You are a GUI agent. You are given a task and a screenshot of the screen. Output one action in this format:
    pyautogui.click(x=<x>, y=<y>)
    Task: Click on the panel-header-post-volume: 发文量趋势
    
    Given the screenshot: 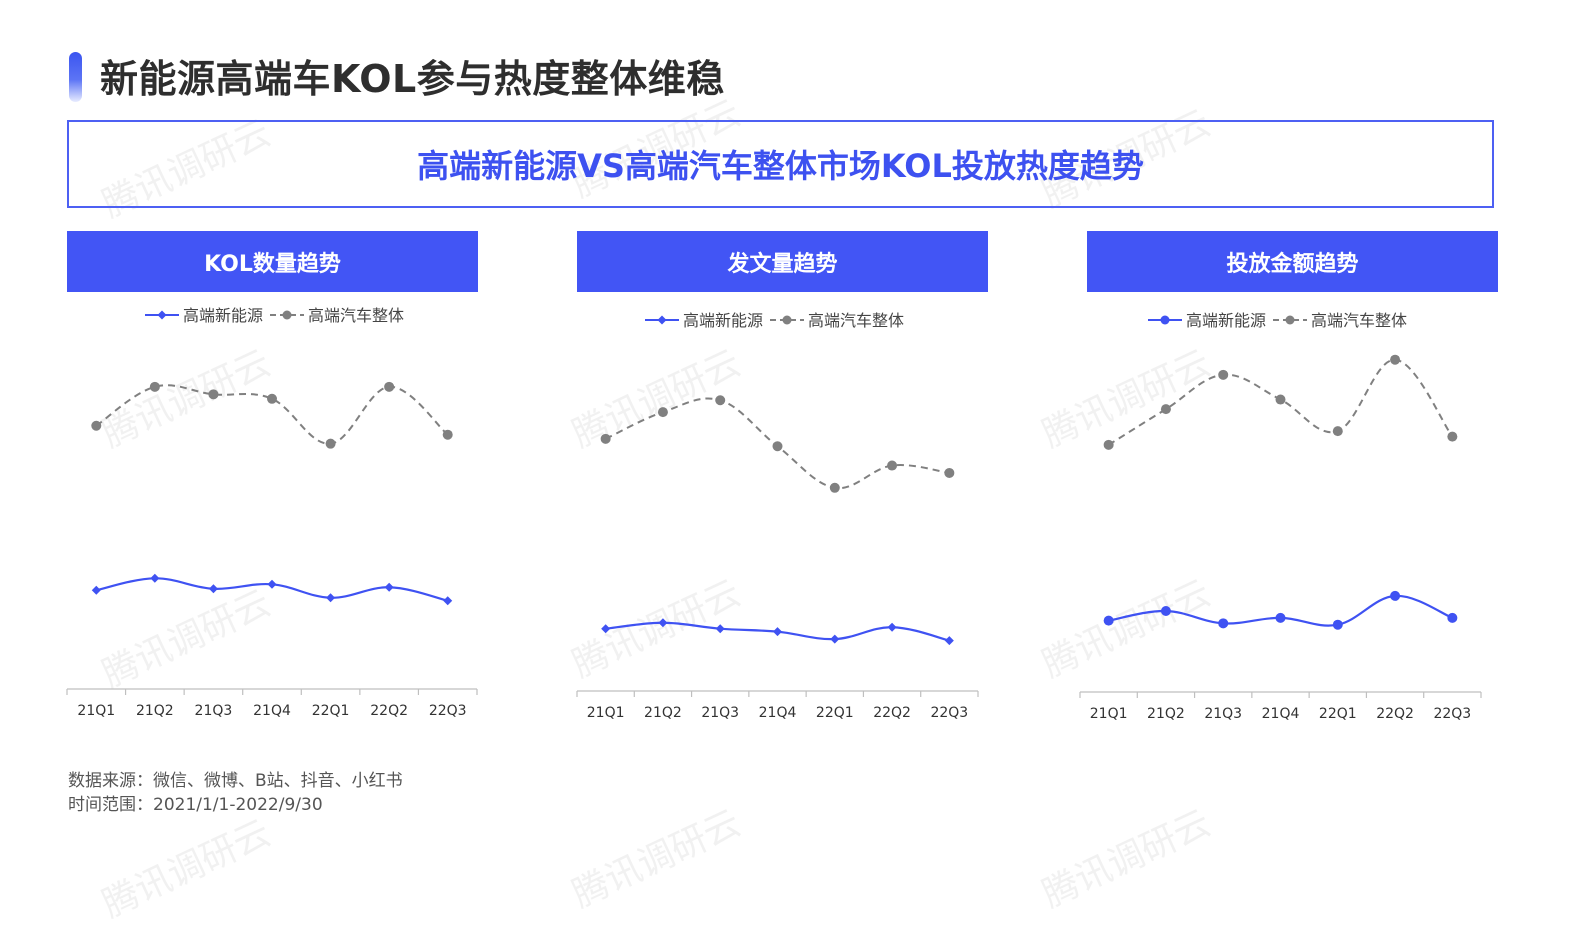 What is the action you would take?
    pyautogui.click(x=782, y=261)
    